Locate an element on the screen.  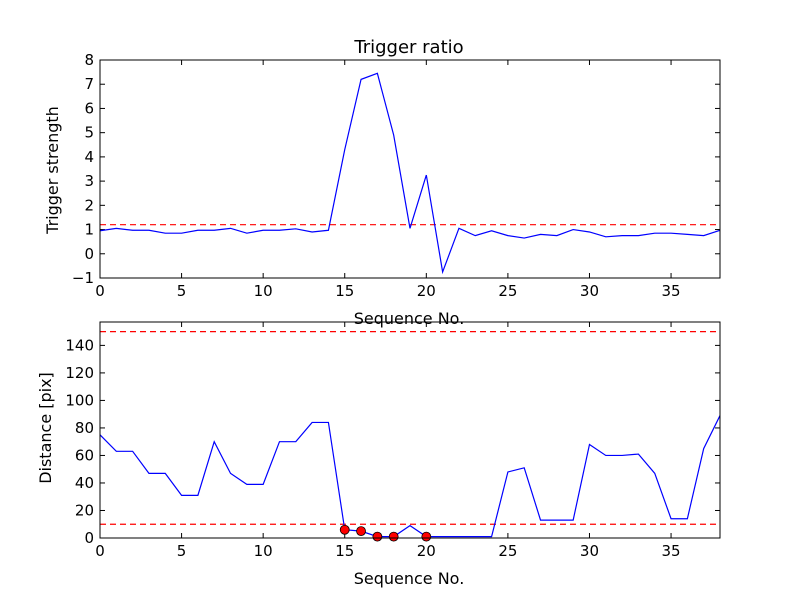
y-tick-label: 1 is located at coordinates (89, 230).